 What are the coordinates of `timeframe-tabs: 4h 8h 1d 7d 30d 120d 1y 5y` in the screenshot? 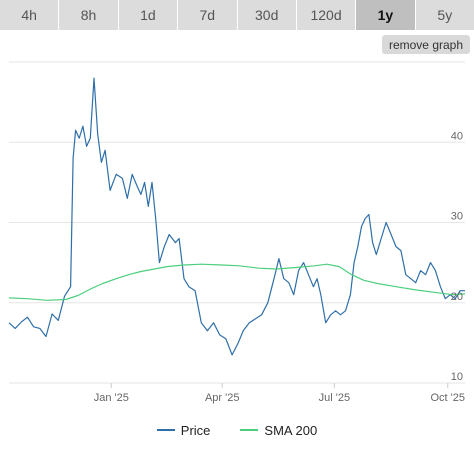 It's located at (237, 15).